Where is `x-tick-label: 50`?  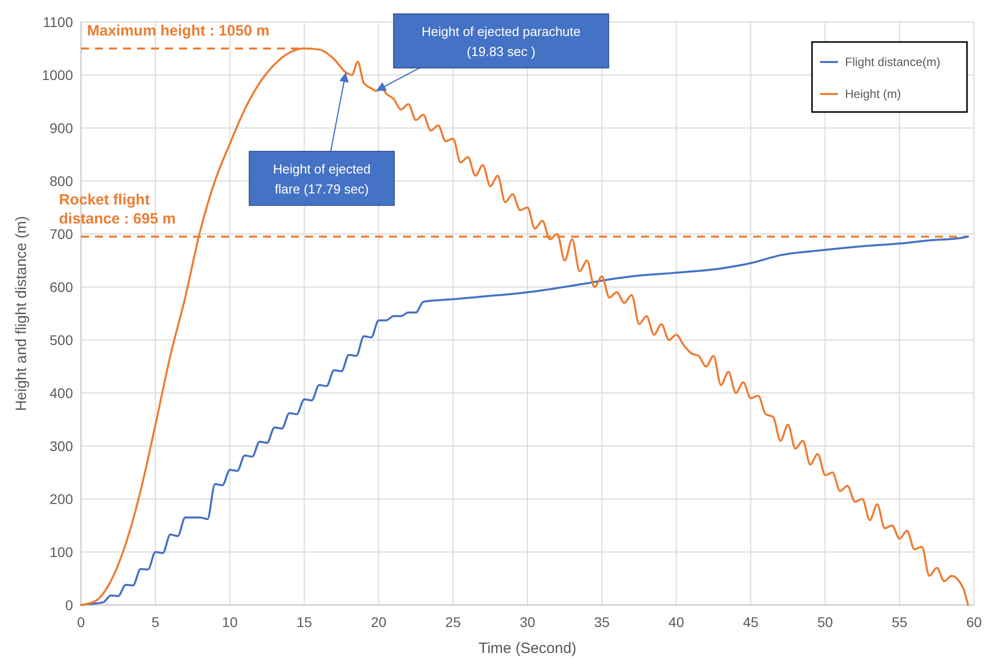 x-tick-label: 50 is located at coordinates (825, 622).